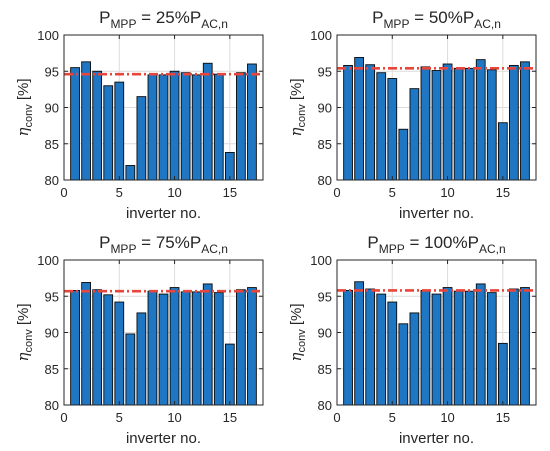 The height and width of the screenshot is (451, 550). I want to click on title-middle: = 25%P, so click(168, 17).